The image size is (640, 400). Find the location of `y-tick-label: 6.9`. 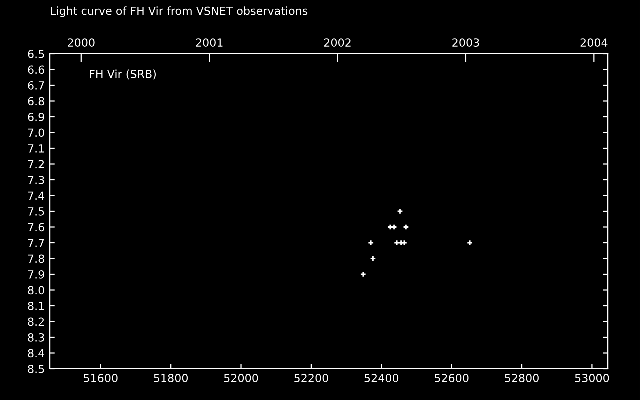

y-tick-label: 6.9 is located at coordinates (36, 117).